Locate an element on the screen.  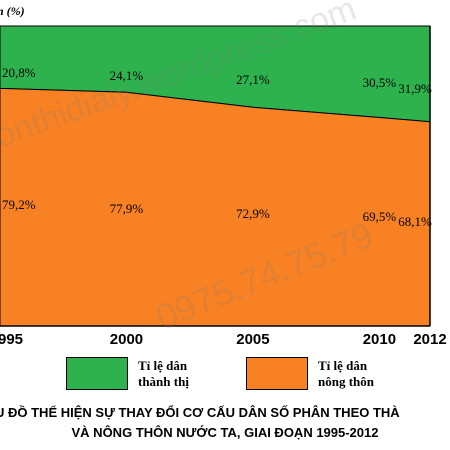
data-label-urban: 30,5% is located at coordinates (380, 82).